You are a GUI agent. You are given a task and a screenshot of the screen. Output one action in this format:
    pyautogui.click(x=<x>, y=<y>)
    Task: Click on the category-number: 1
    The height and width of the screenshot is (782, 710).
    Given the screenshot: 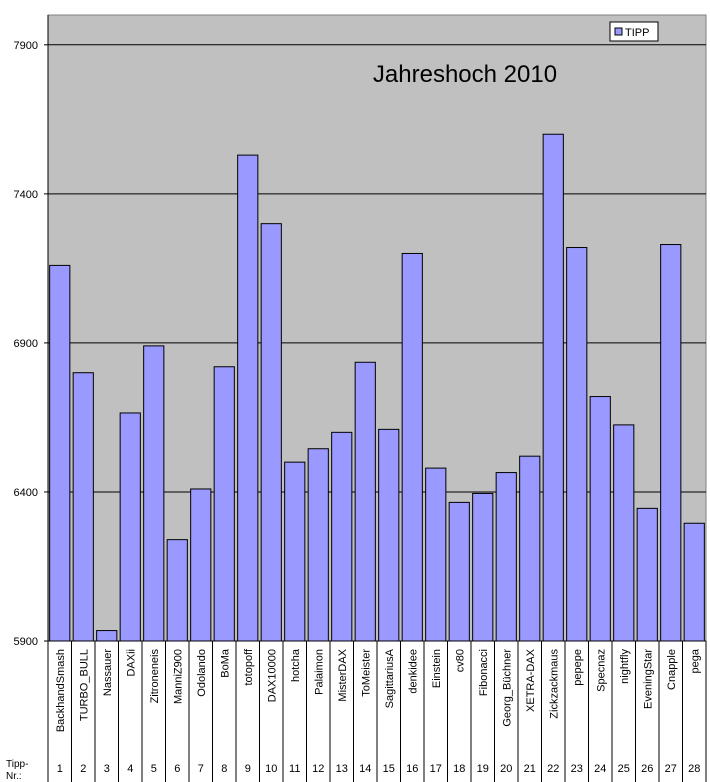 What is the action you would take?
    pyautogui.click(x=60, y=769)
    